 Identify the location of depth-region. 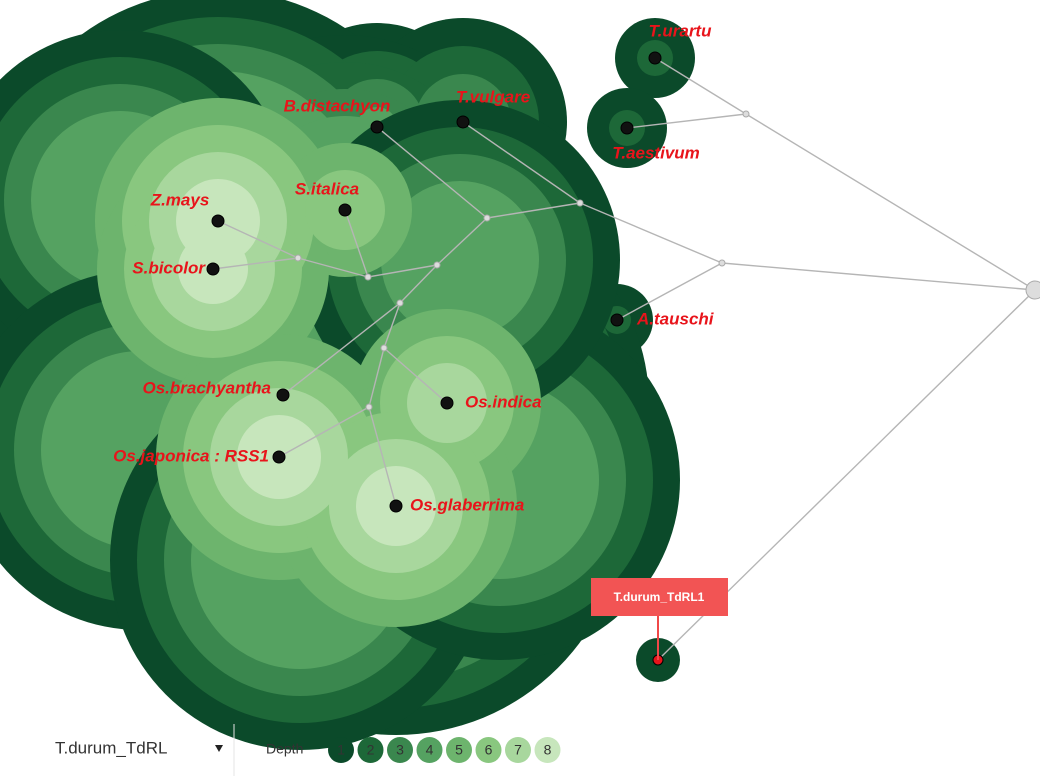
(460, 260).